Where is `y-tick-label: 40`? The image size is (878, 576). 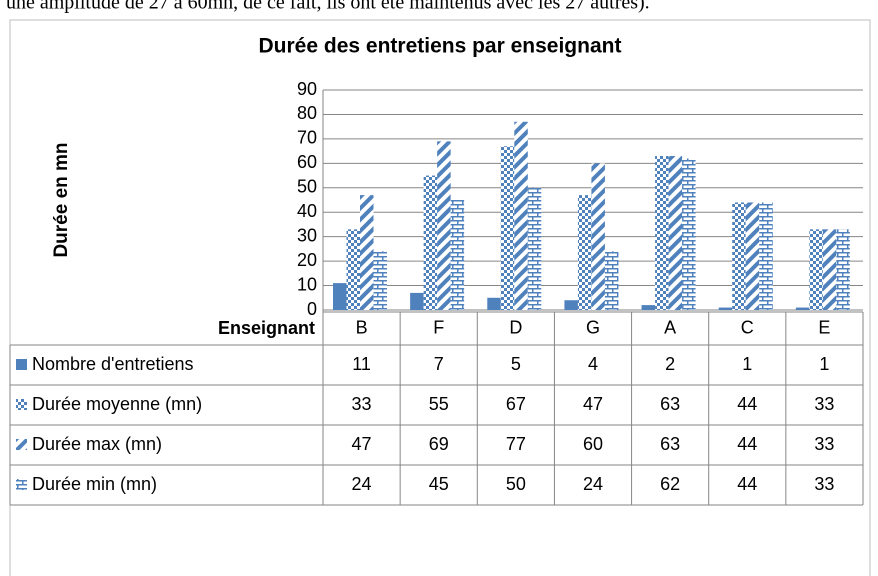 y-tick-label: 40 is located at coordinates (307, 211).